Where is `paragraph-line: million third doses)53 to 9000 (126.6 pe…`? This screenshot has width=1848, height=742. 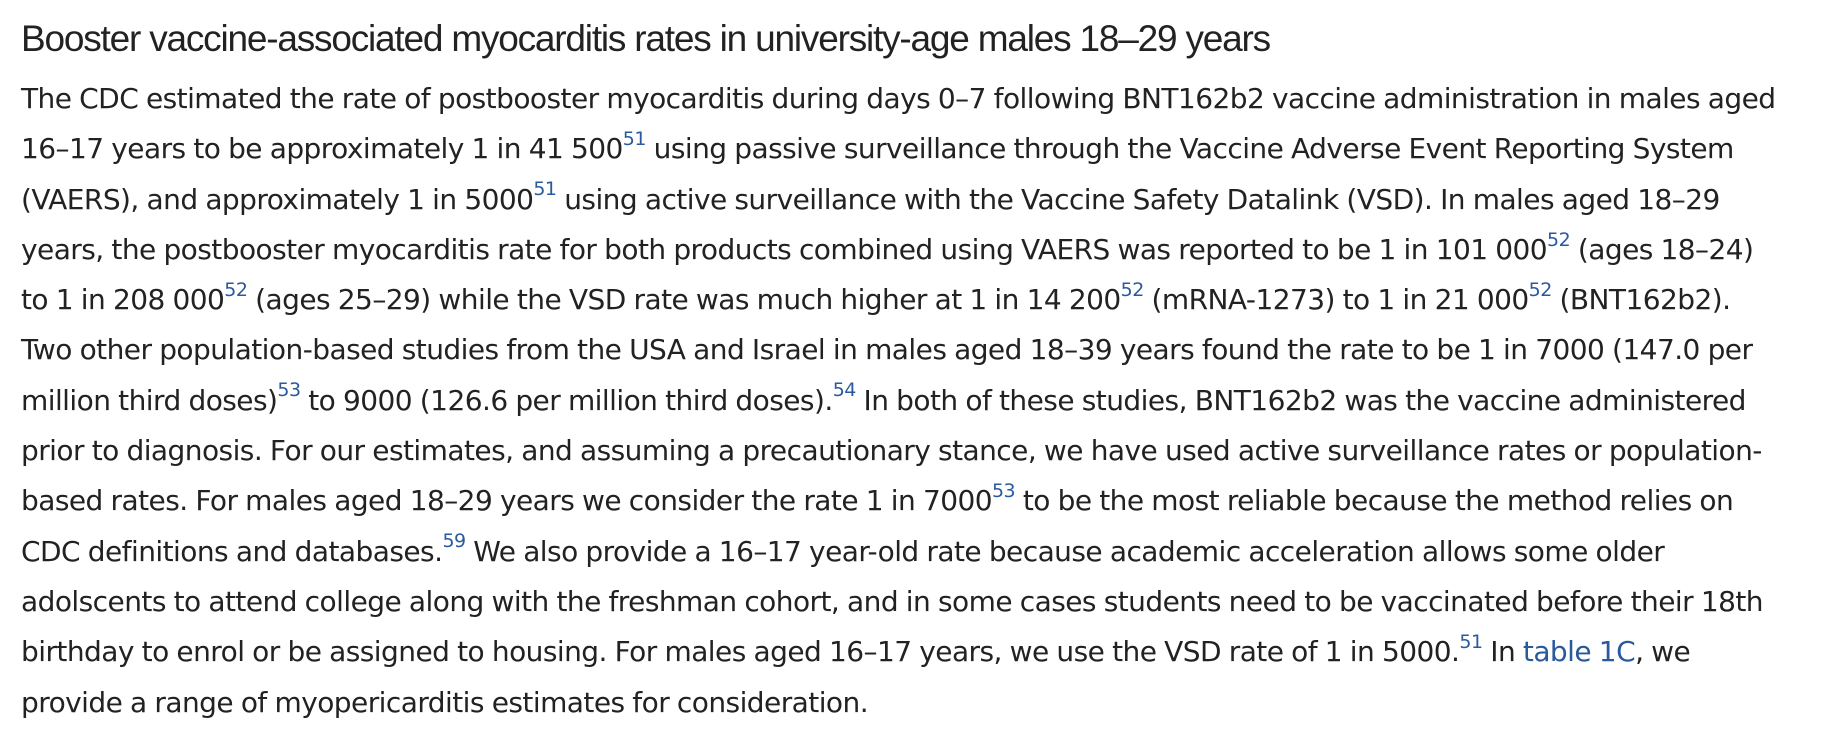
paragraph-line: million third doses)53 to 9000 (126.6 pe… is located at coordinates (927, 401).